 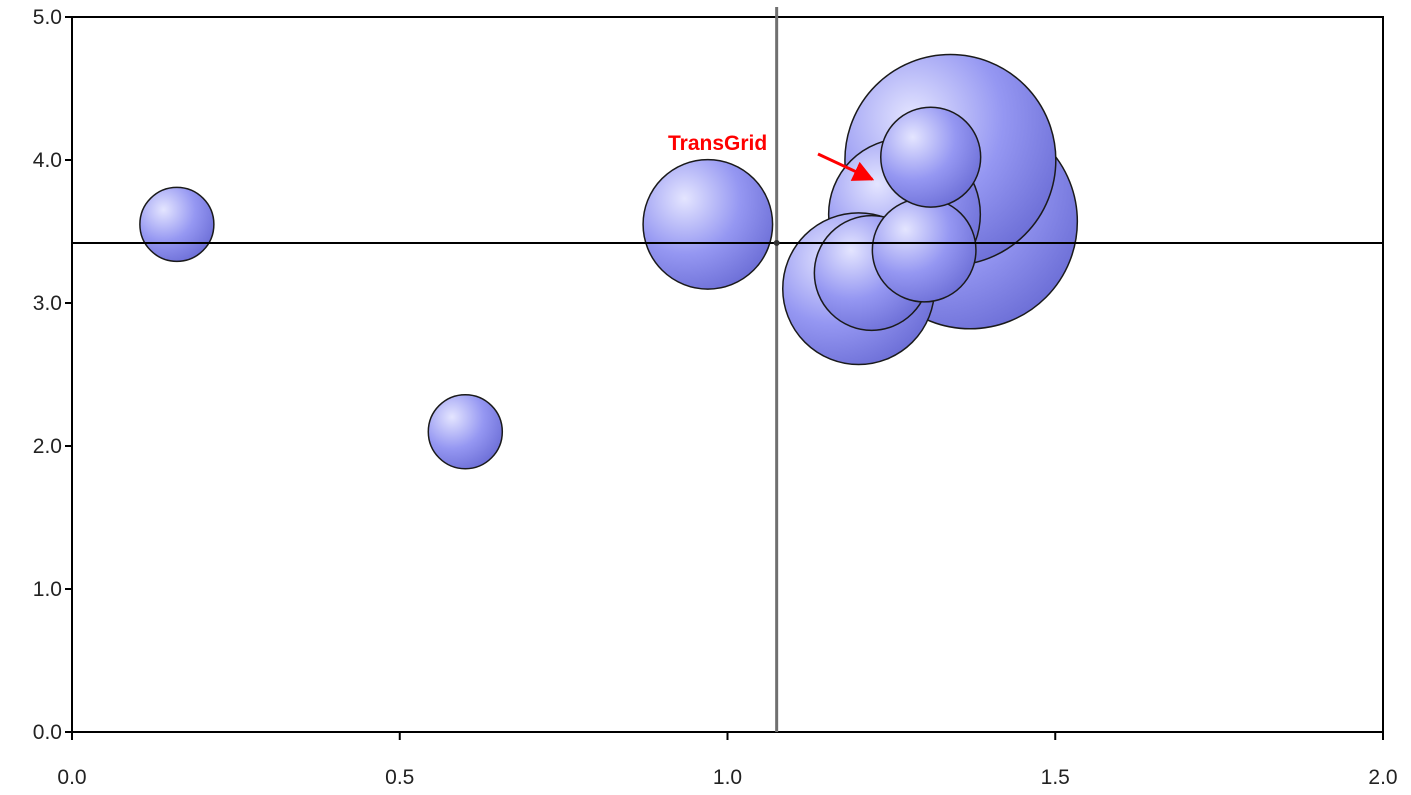 I want to click on y-tick-label: 2.0, so click(x=47, y=446).